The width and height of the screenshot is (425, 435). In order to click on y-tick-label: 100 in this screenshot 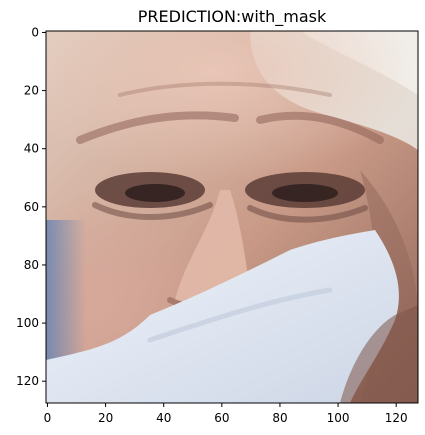, I will do `click(27, 323)`.